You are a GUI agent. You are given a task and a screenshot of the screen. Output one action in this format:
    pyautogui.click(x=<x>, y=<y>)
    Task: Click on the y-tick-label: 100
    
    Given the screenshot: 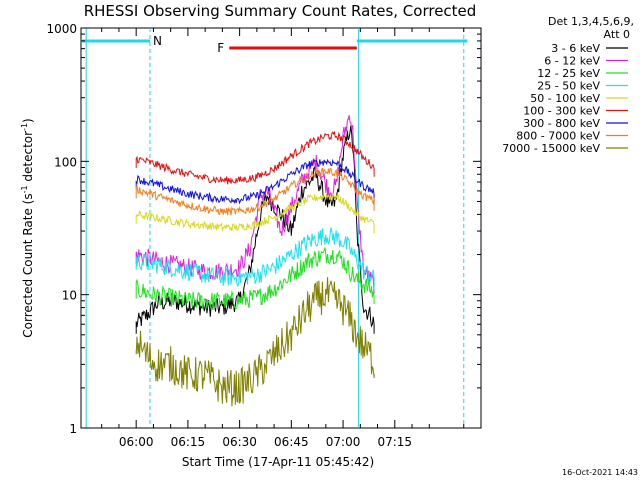 What is the action you would take?
    pyautogui.click(x=65, y=162)
    